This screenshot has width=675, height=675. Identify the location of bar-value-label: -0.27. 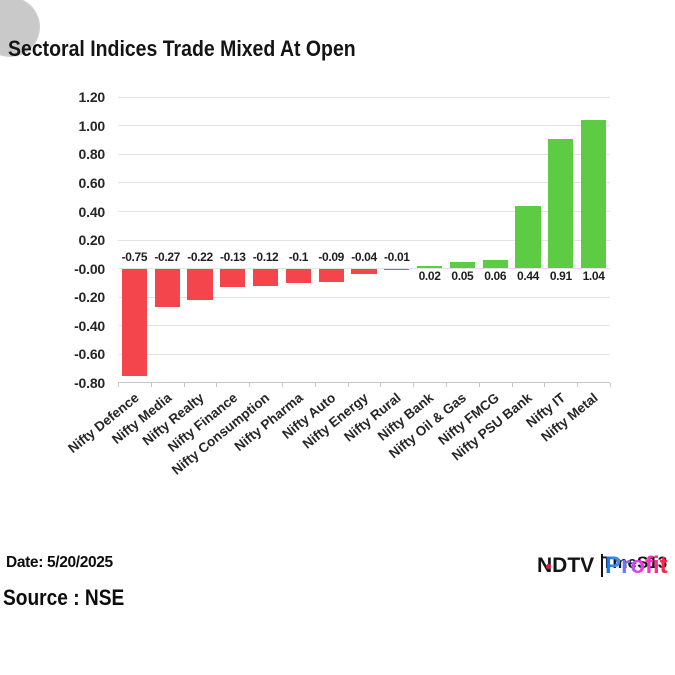
(167, 257).